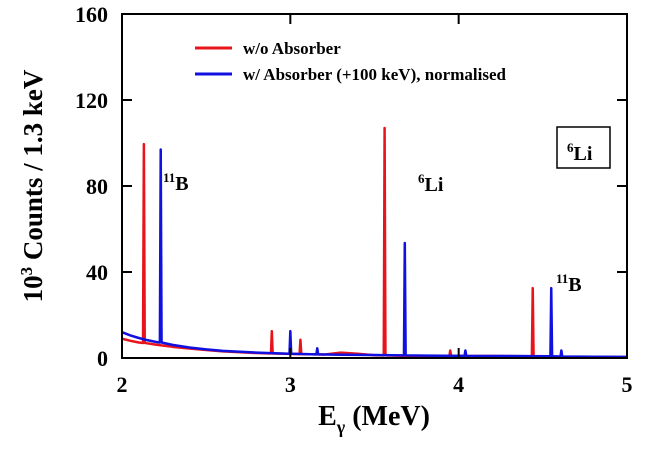 This screenshot has width=651, height=450. What do you see at coordinates (627, 384) in the screenshot?
I see `x-tick-label: 5` at bounding box center [627, 384].